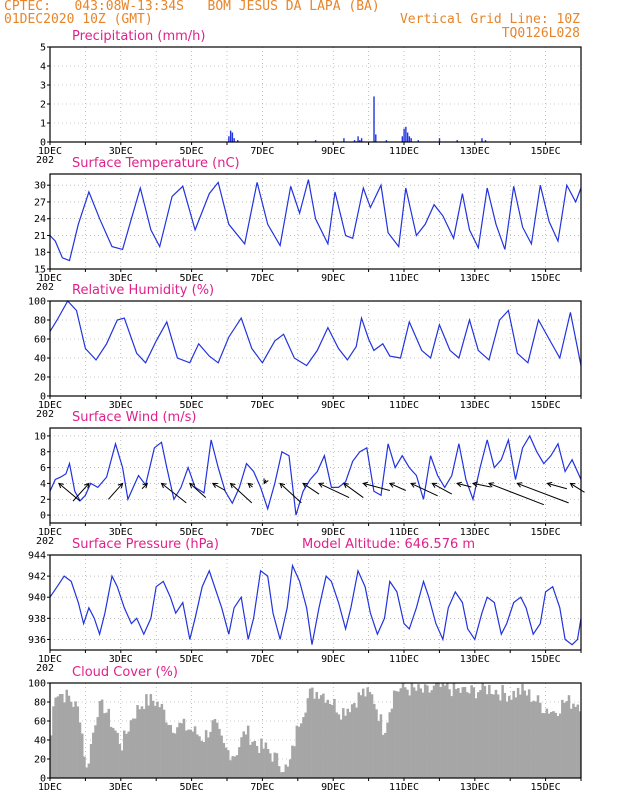  Describe the element at coordinates (37, 556) in the screenshot. I see `y-tick-label: 944` at that location.